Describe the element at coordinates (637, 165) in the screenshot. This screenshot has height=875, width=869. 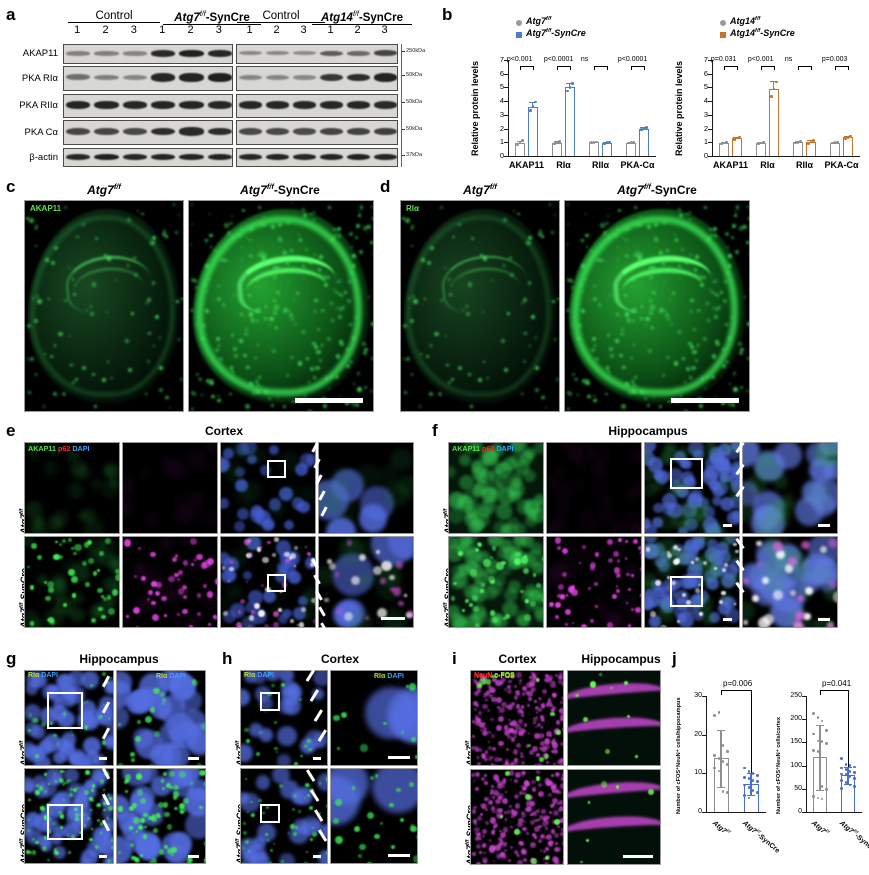
I see `chart-category-label: PKA-Cα` at that location.